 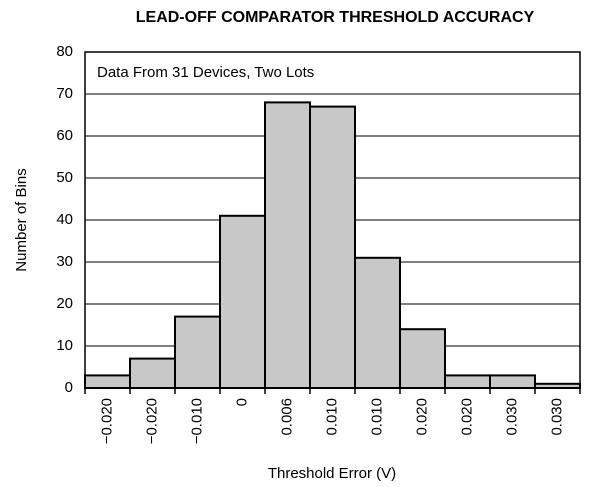 I want to click on annotation-box, so click(x=196, y=73).